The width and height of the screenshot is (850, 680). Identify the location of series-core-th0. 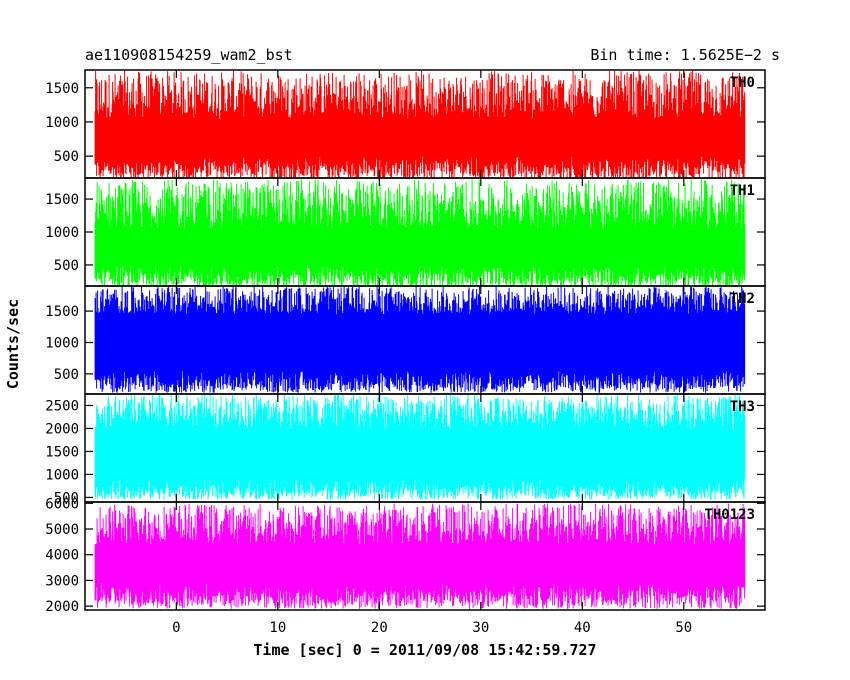
(420, 140).